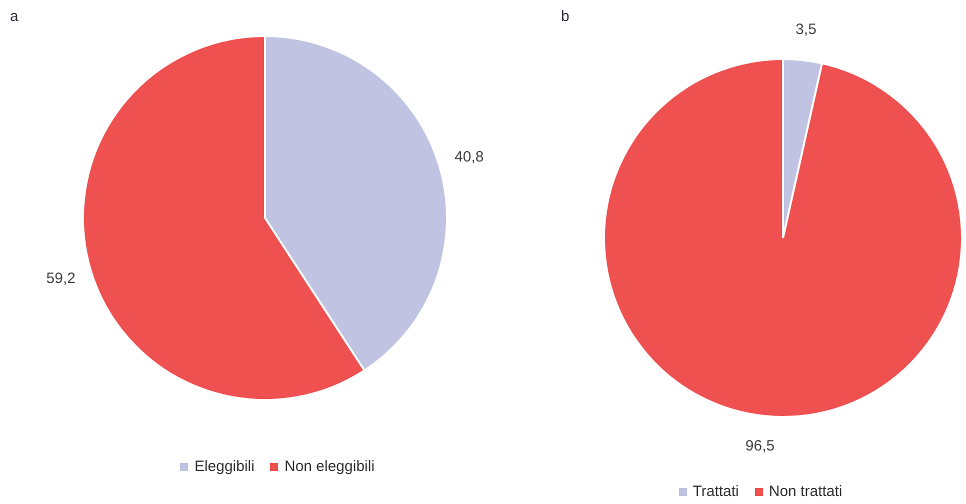 This screenshot has width=966, height=504. What do you see at coordinates (715, 491) in the screenshot?
I see `legend-label: Trattati` at bounding box center [715, 491].